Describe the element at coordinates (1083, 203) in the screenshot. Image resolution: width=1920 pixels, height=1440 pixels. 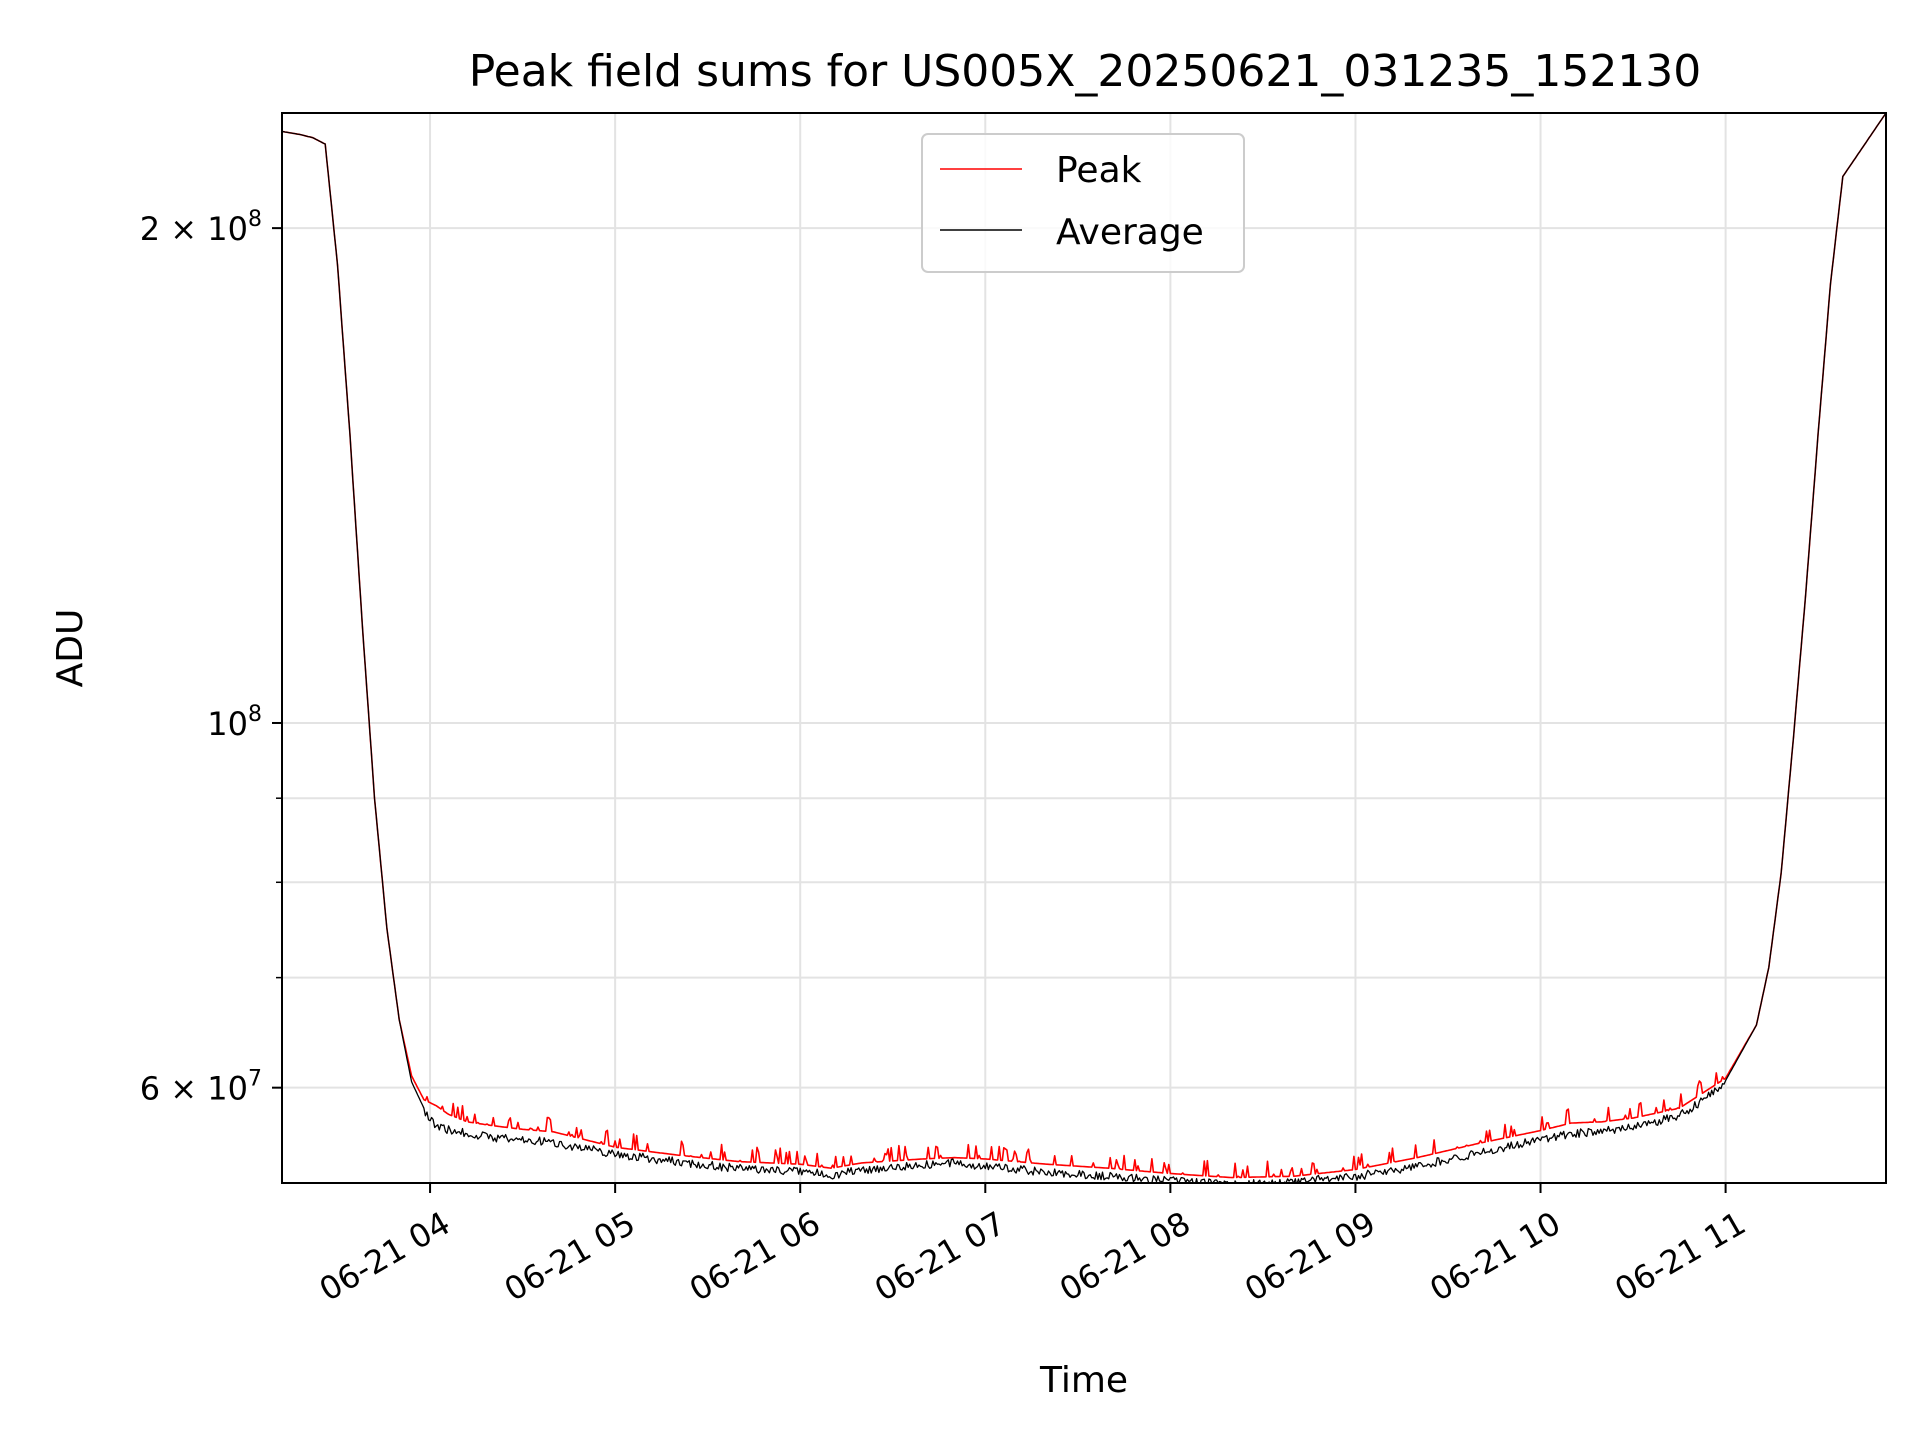
I see `legend: Peak Average` at that location.